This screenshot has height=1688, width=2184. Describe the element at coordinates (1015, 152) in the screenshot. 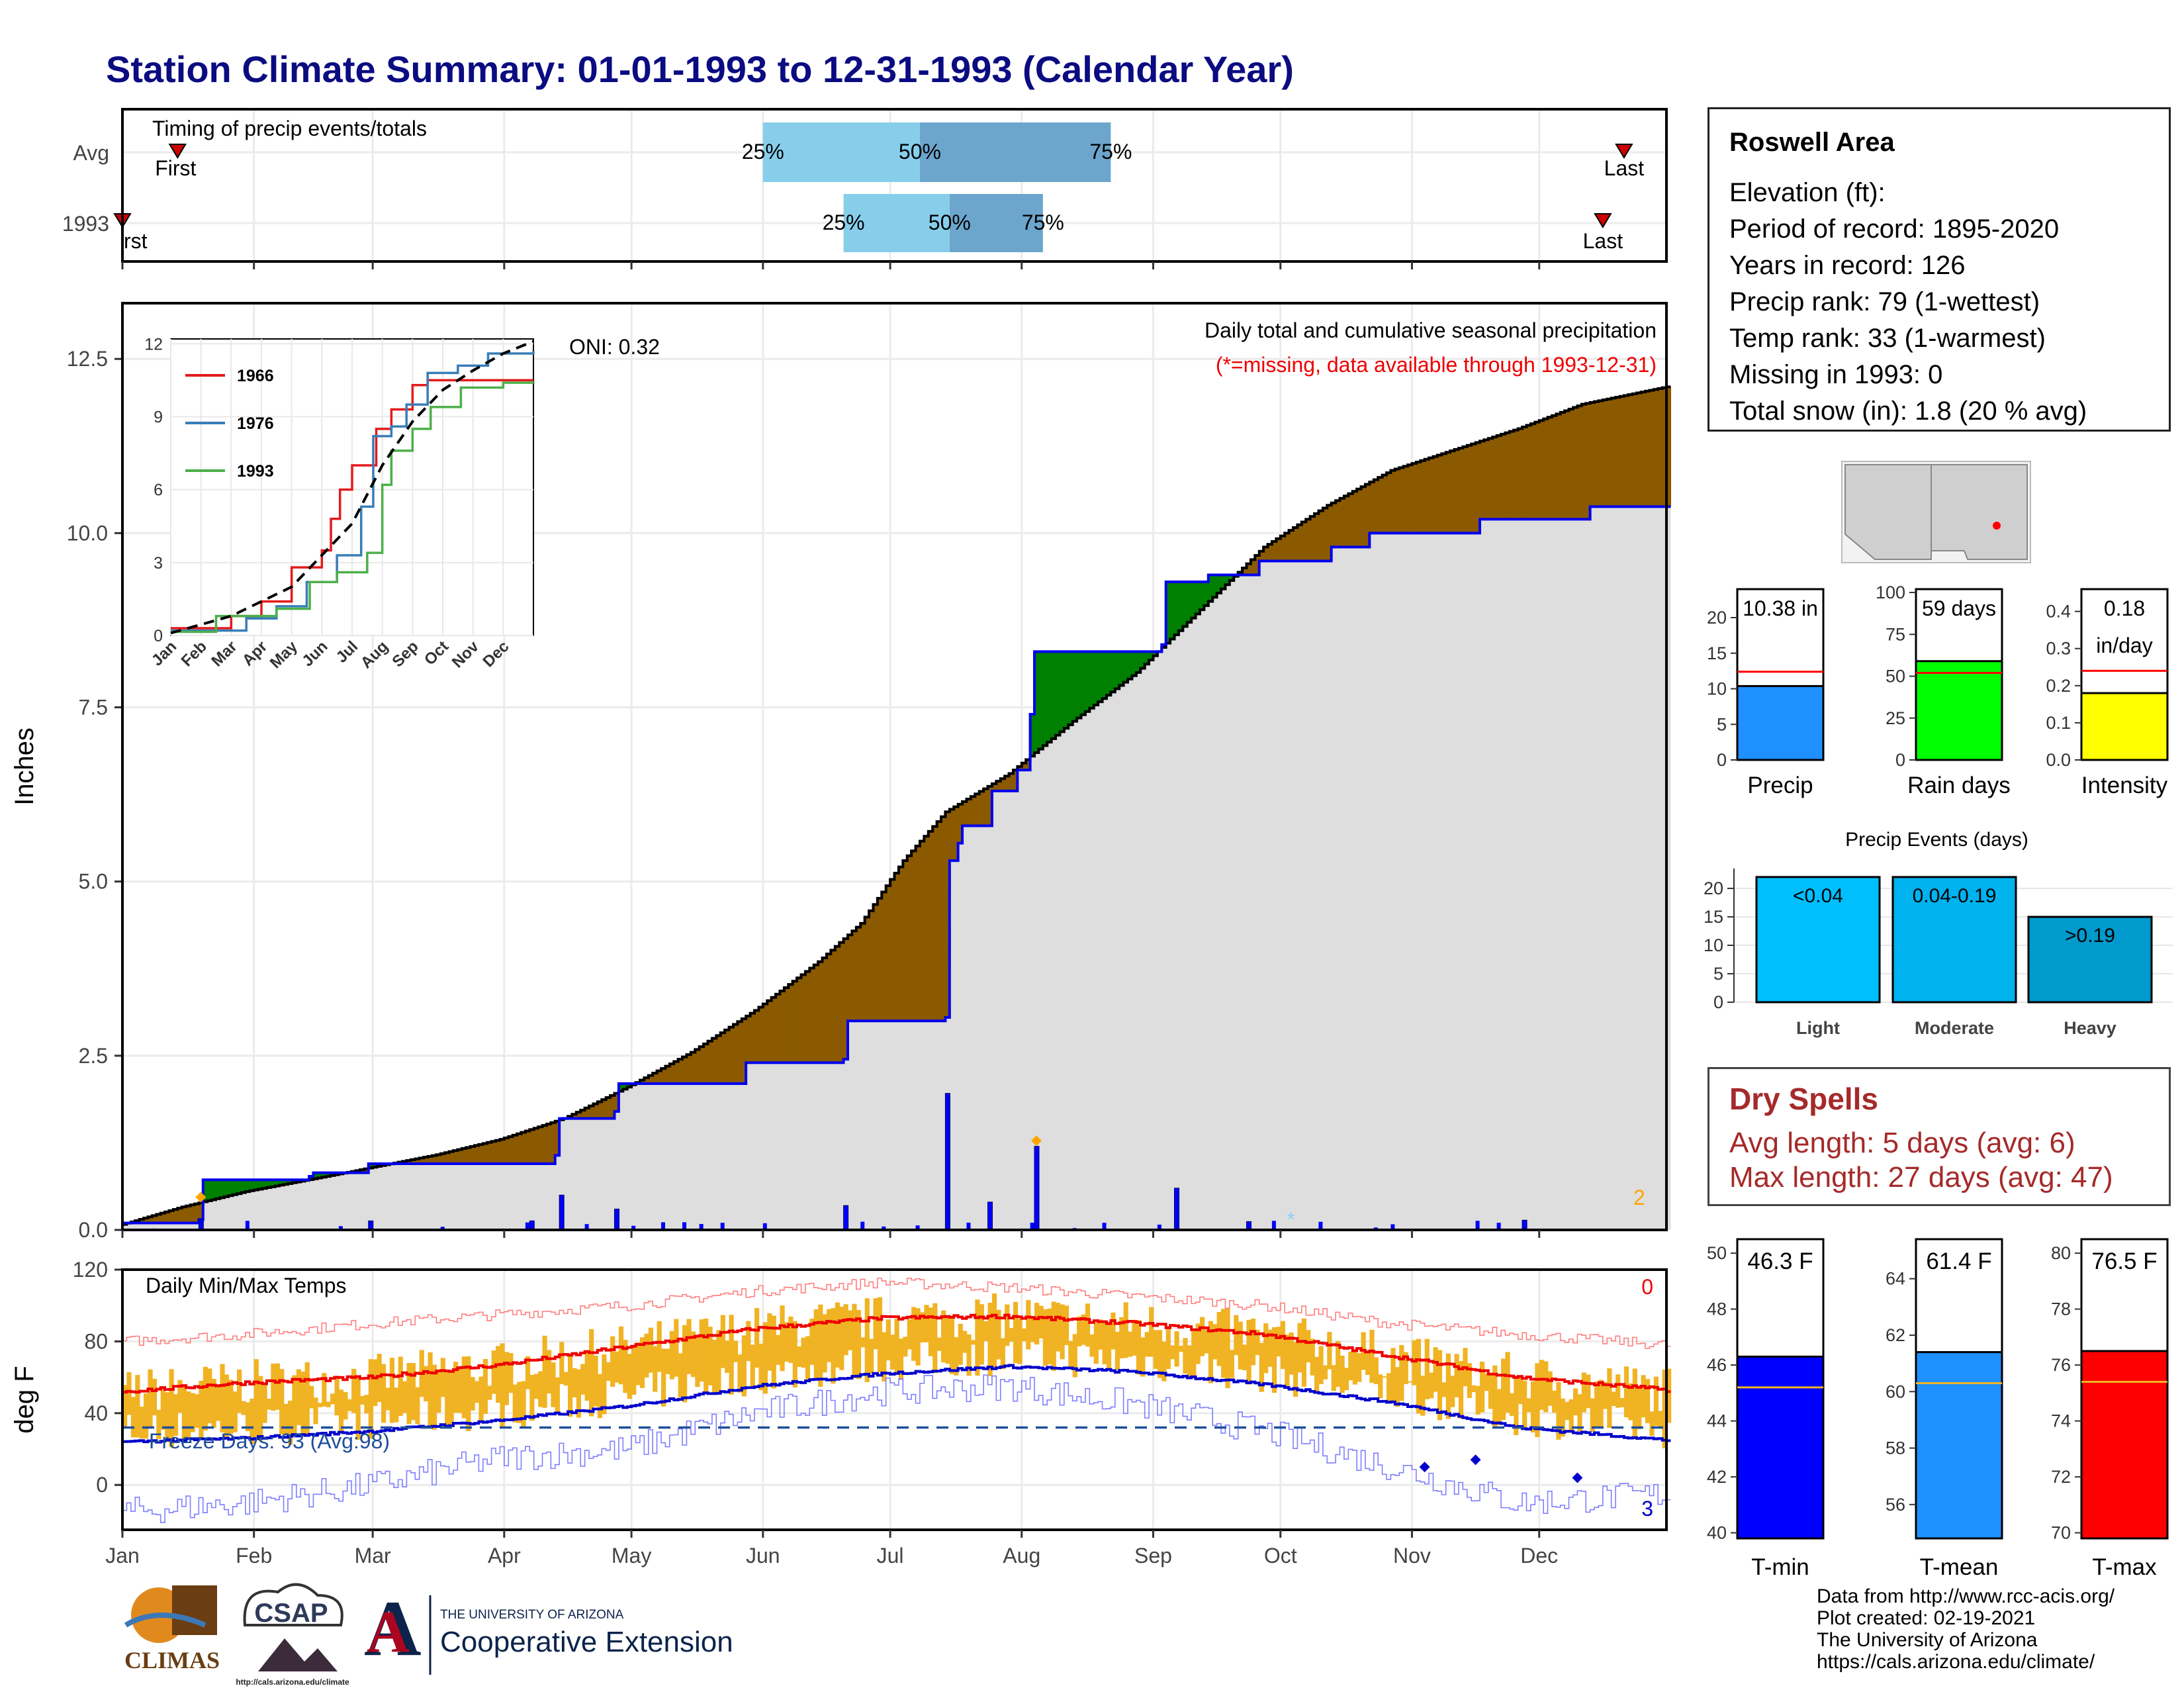

I see `timing-bar-q2` at that location.